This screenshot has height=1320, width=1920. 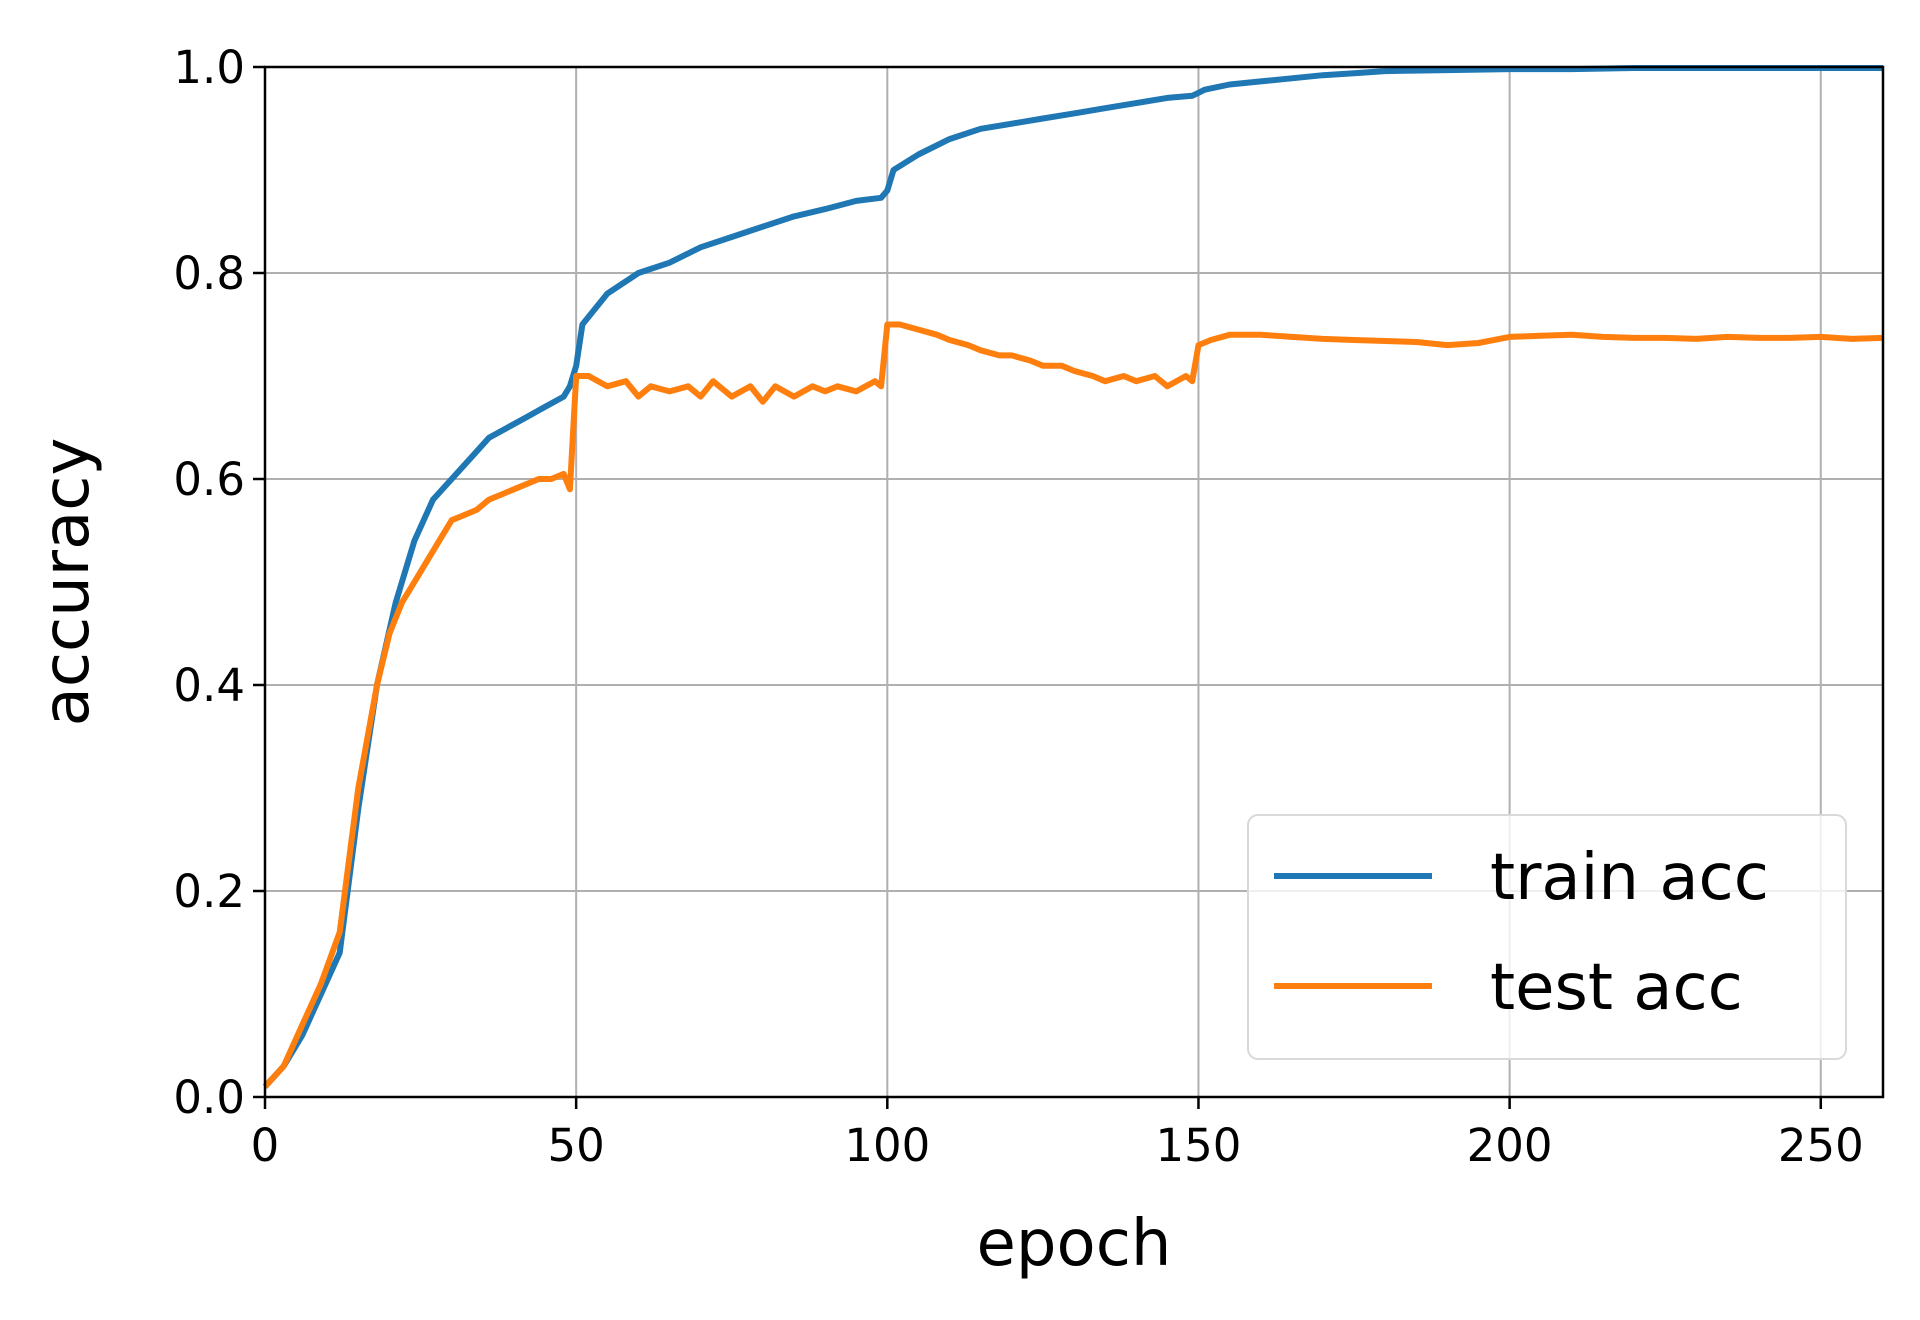 I want to click on x-axis-title: epoch, so click(x=1074, y=1244).